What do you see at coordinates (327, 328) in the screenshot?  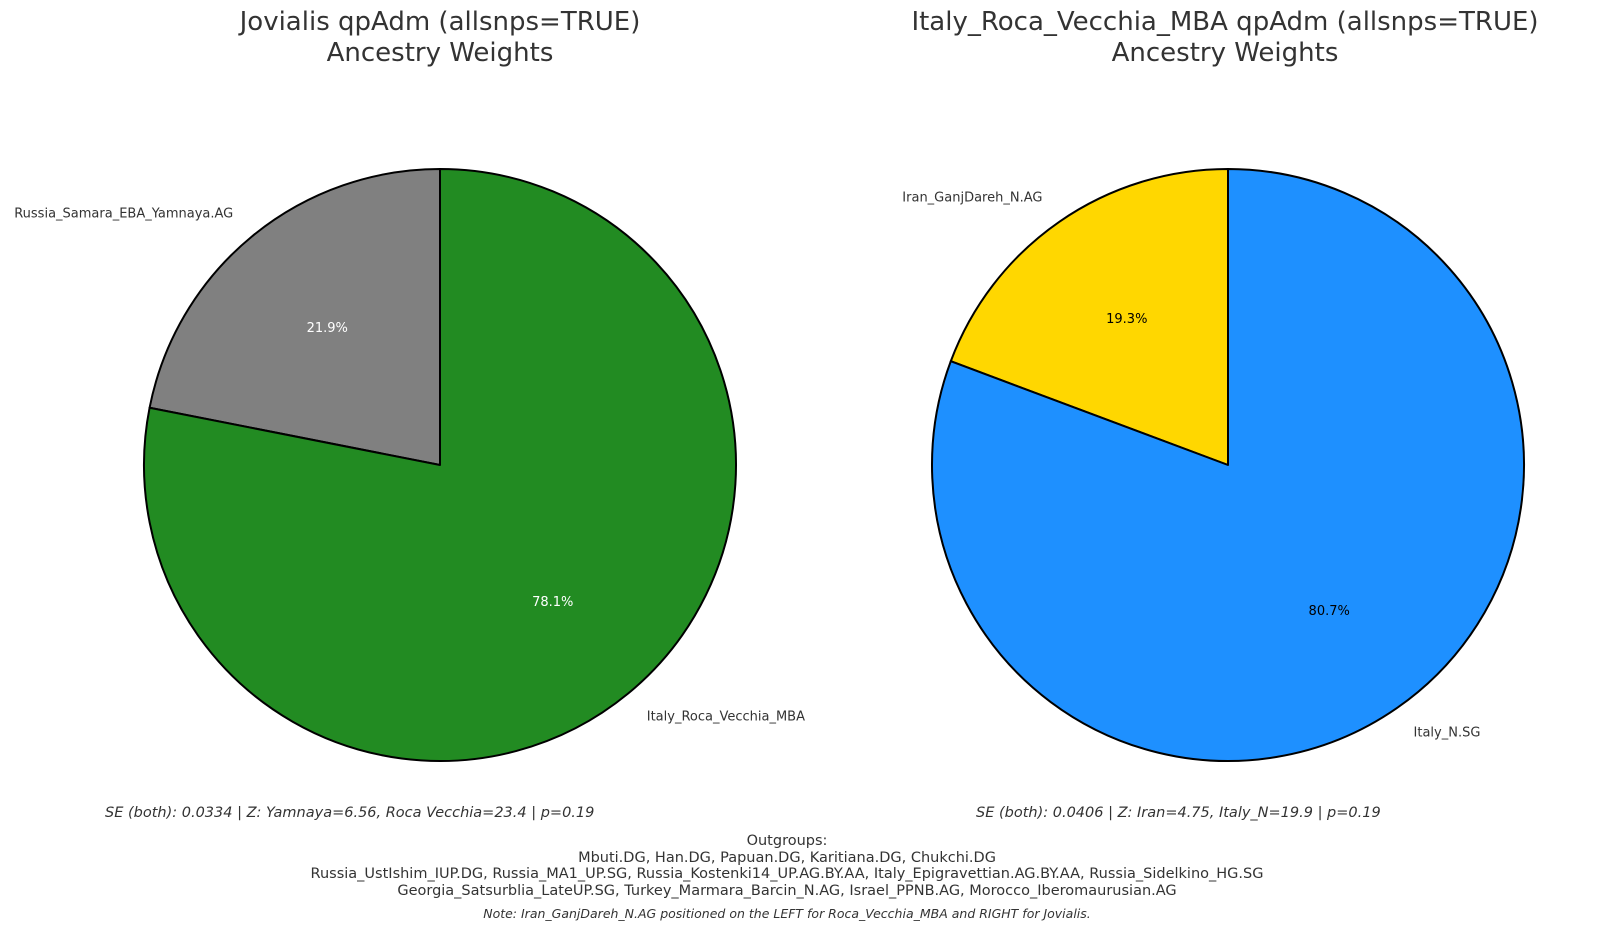 I see `left-pie-percent-label-1: 21.9%` at bounding box center [327, 328].